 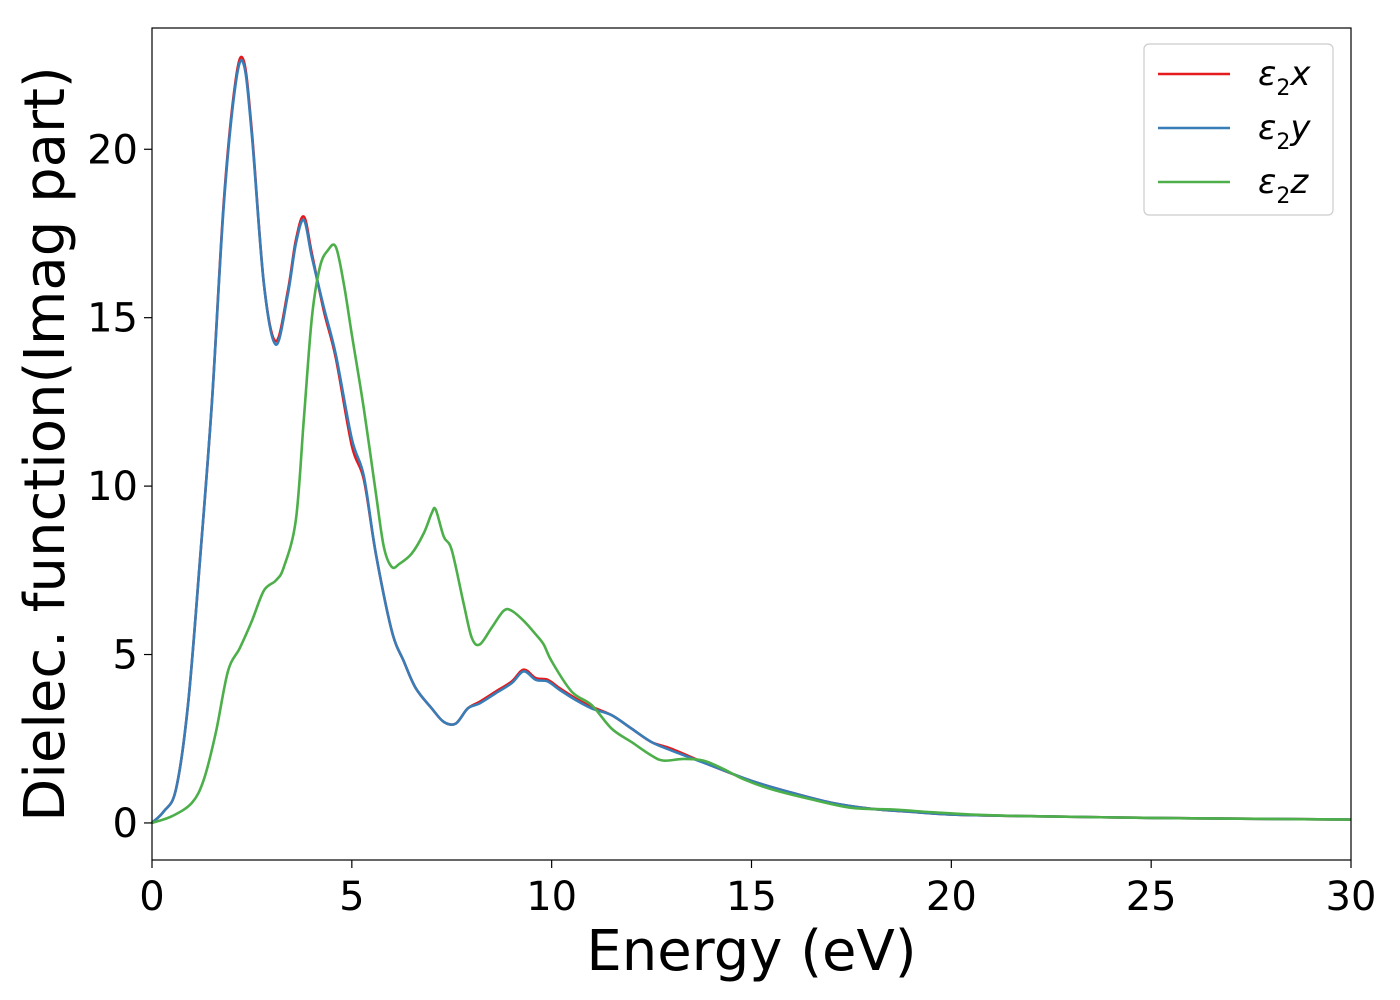 What do you see at coordinates (751, 951) in the screenshot?
I see `x-axis-label: Energy (eV)` at bounding box center [751, 951].